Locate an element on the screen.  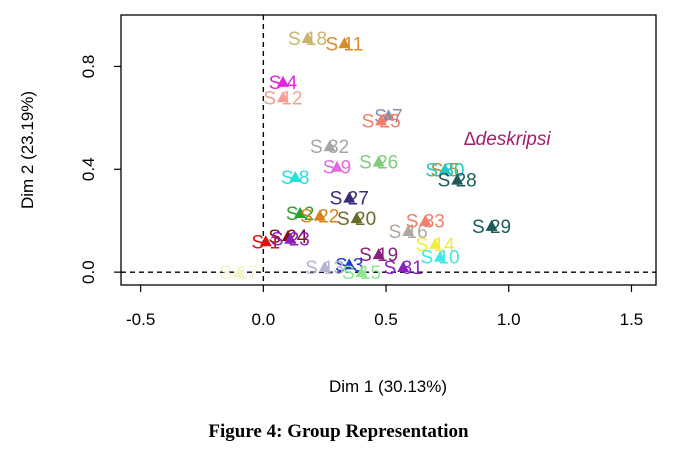
point-label: S 30 is located at coordinates (444, 170).